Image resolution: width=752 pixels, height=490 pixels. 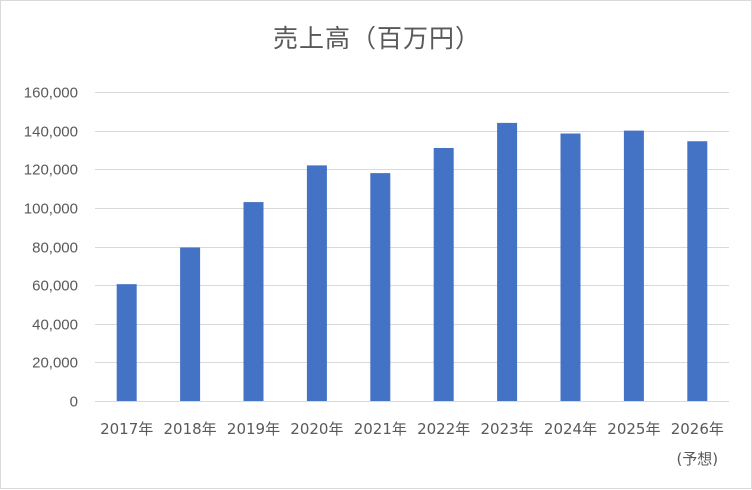 What do you see at coordinates (55, 286) in the screenshot?
I see `y-tick-label: 60,000` at bounding box center [55, 286].